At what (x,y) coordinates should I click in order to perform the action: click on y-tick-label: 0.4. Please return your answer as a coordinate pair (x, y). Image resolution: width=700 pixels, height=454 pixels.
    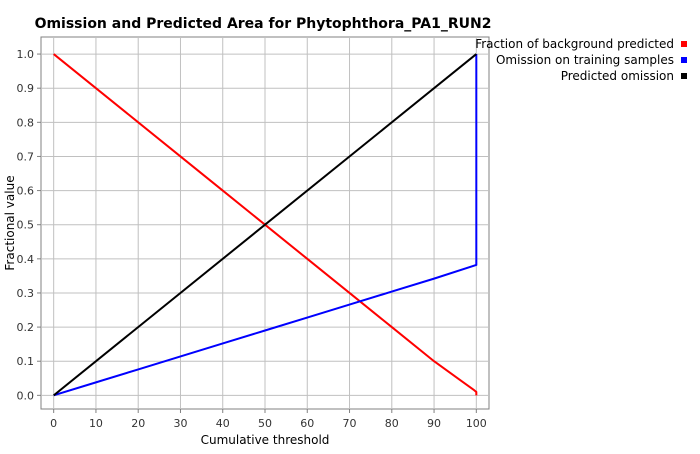
    Looking at the image, I should click on (26, 259).